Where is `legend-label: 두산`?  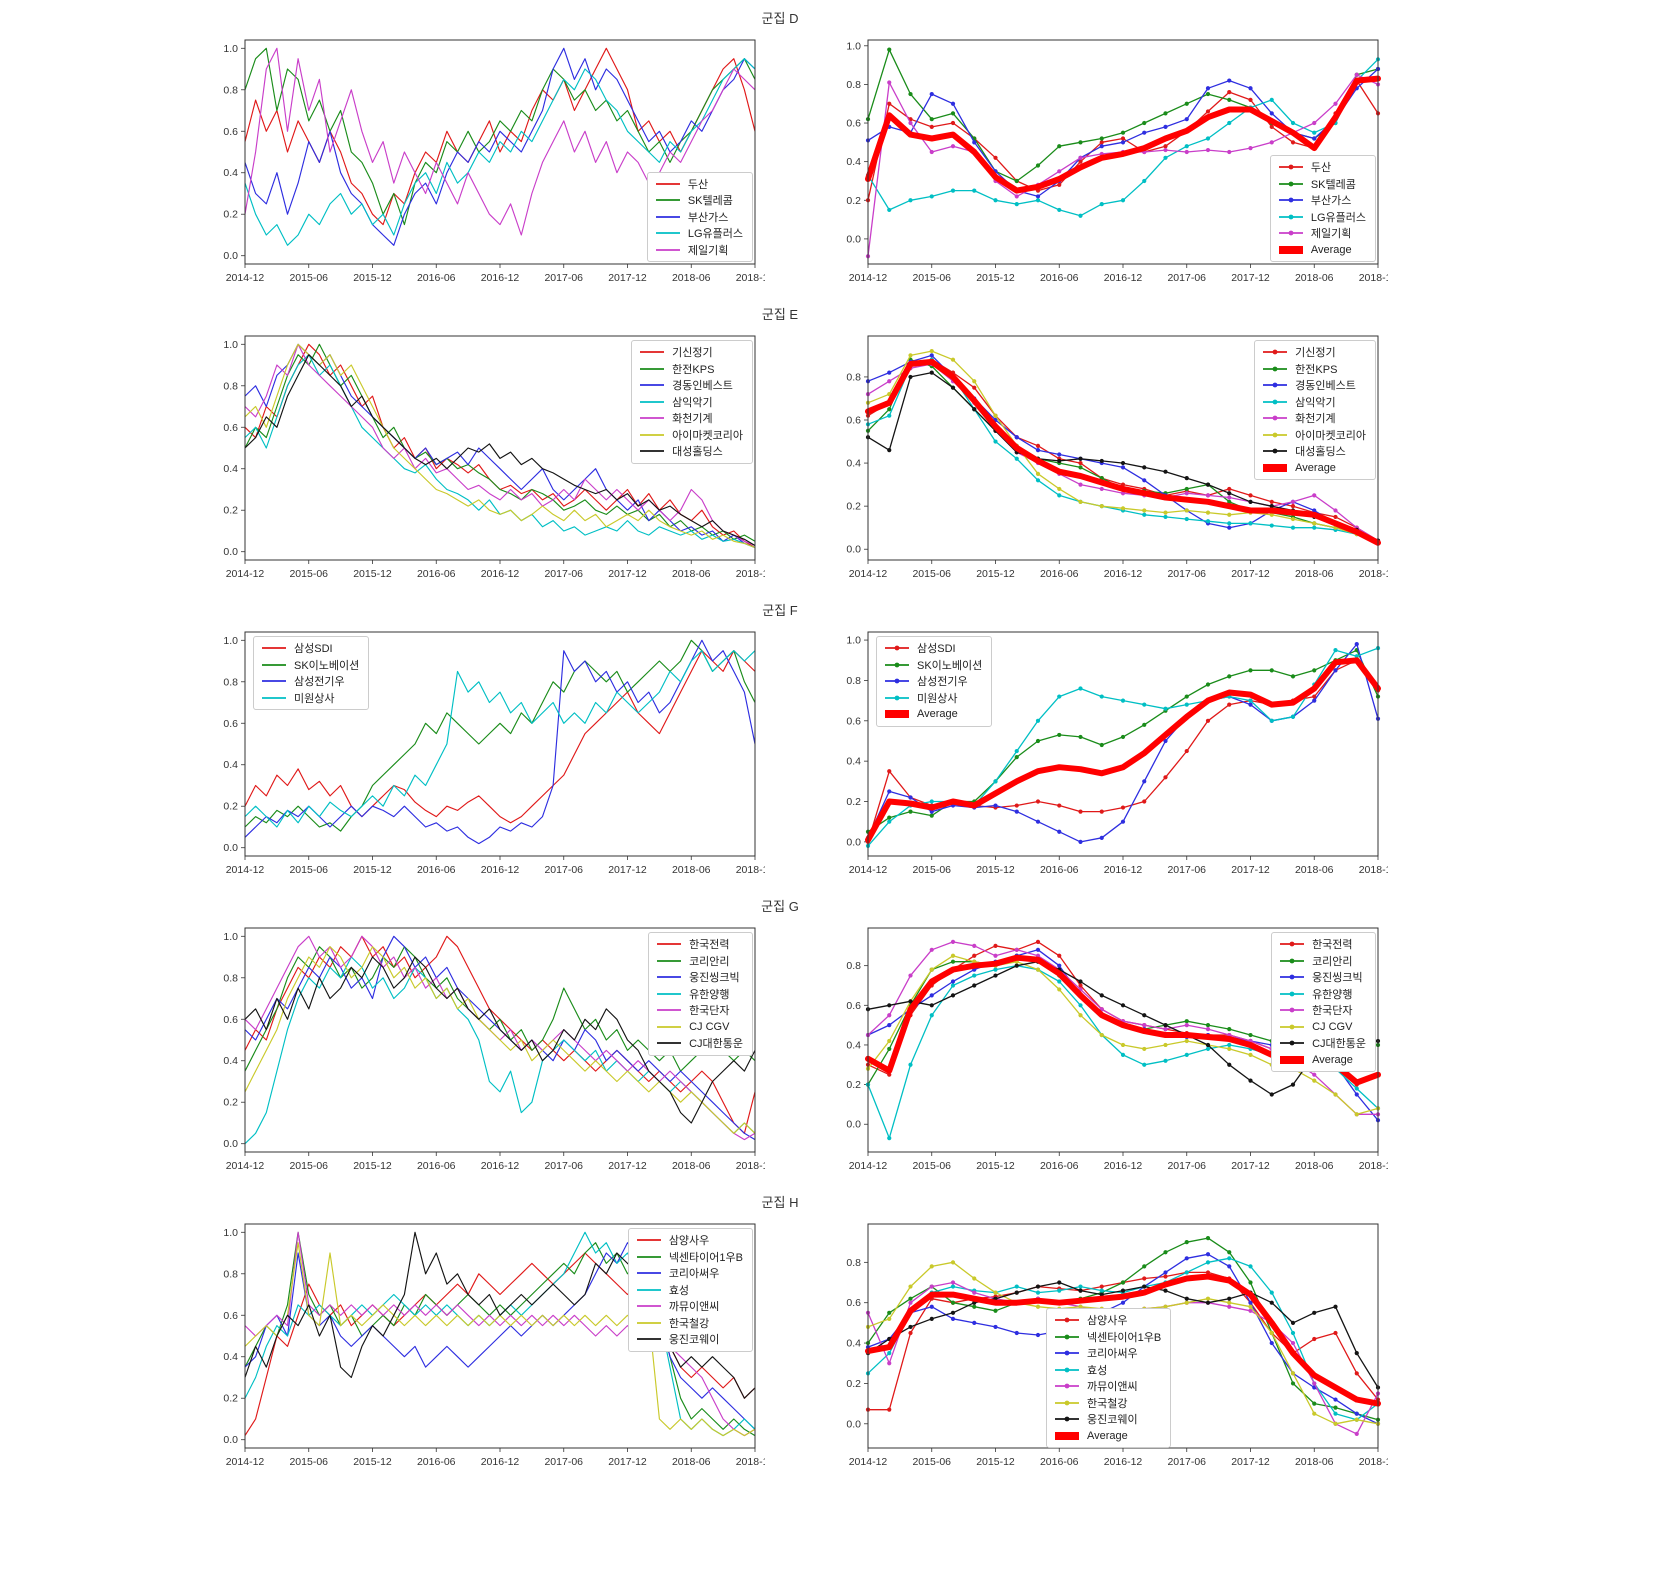
legend-label: 두산 is located at coordinates (698, 184).